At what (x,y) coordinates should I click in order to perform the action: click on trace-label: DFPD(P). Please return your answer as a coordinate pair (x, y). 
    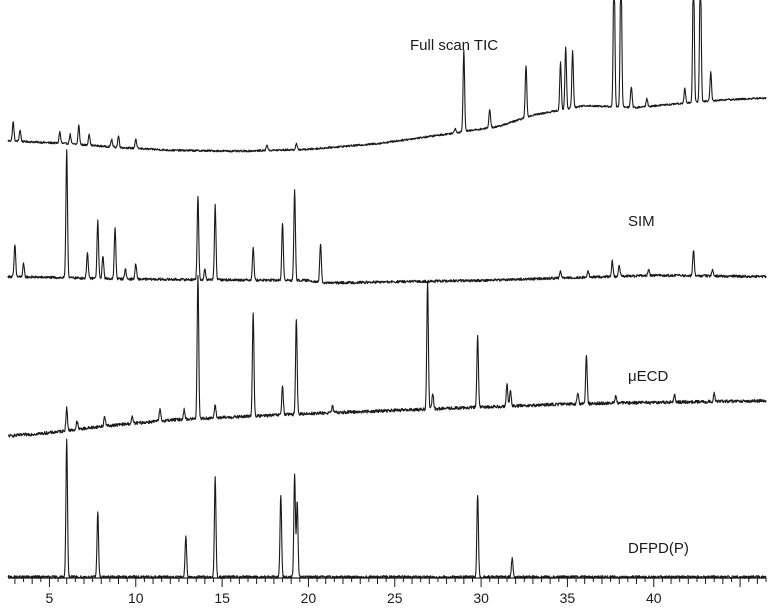
    Looking at the image, I should click on (658, 548).